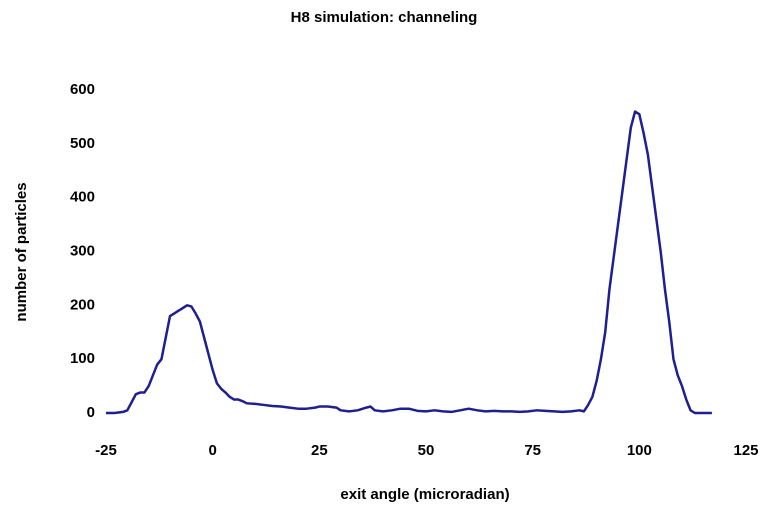  What do you see at coordinates (384, 17) in the screenshot?
I see `chart-title: H8 simulation: channeling` at bounding box center [384, 17].